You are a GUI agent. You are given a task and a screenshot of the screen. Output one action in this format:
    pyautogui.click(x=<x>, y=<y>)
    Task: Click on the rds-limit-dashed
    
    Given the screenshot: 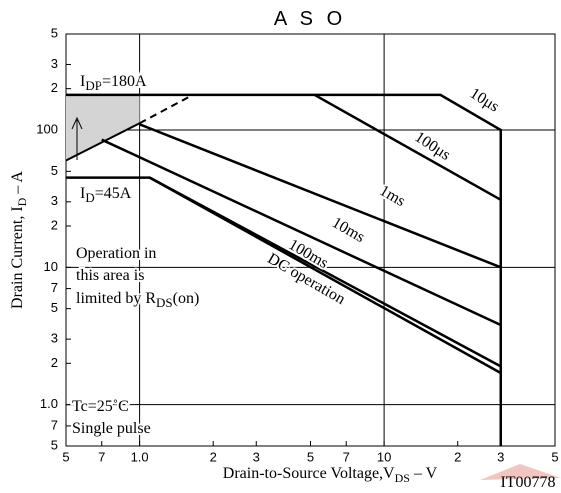 What is the action you would take?
    pyautogui.click(x=166, y=109)
    